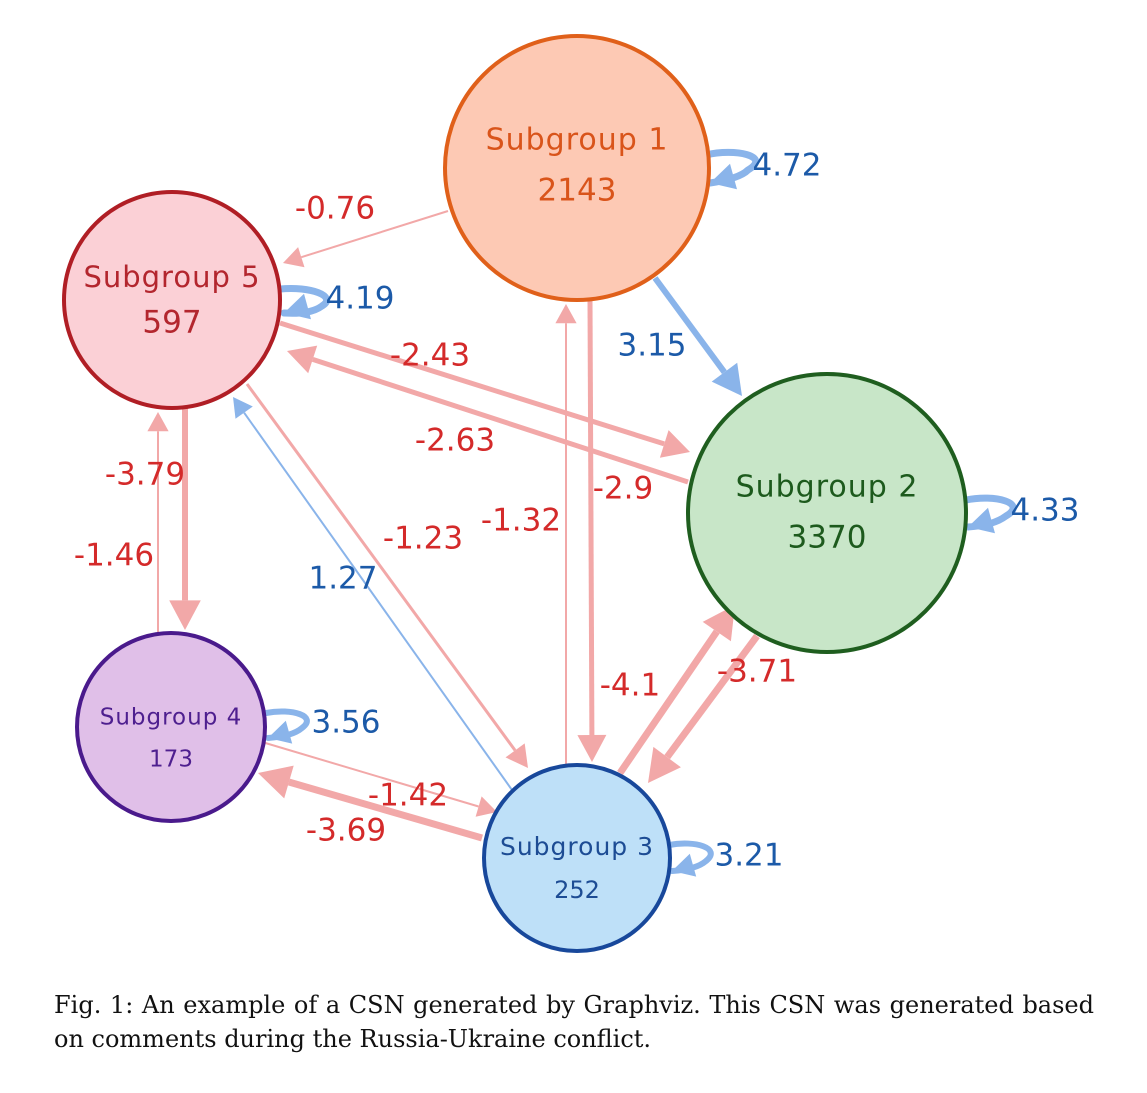 Image resolution: width=1147 pixels, height=1093 pixels. I want to click on node-circle-s3, so click(577, 858).